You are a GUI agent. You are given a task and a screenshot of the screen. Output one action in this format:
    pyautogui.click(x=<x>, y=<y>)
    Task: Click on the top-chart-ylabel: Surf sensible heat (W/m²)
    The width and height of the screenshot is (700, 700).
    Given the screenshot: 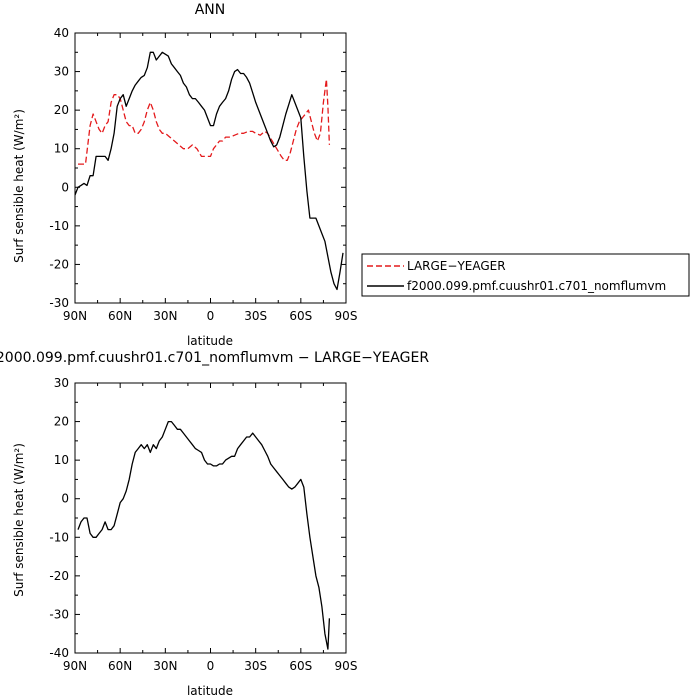 What is the action you would take?
    pyautogui.click(x=19, y=186)
    